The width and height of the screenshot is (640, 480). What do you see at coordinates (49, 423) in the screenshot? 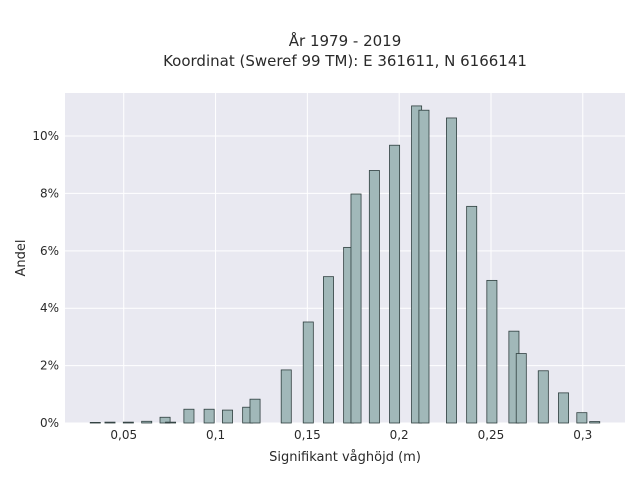
I see `y-tick-label-0: 0%` at bounding box center [49, 423].